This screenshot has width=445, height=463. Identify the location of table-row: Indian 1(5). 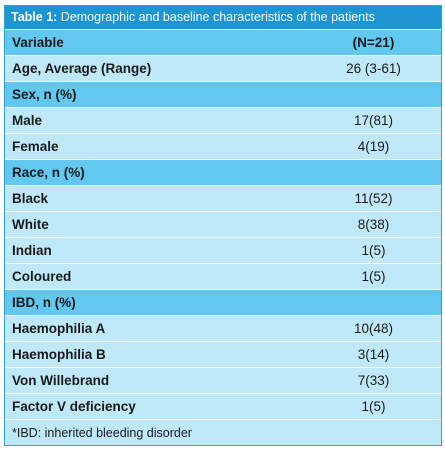
(223, 250).